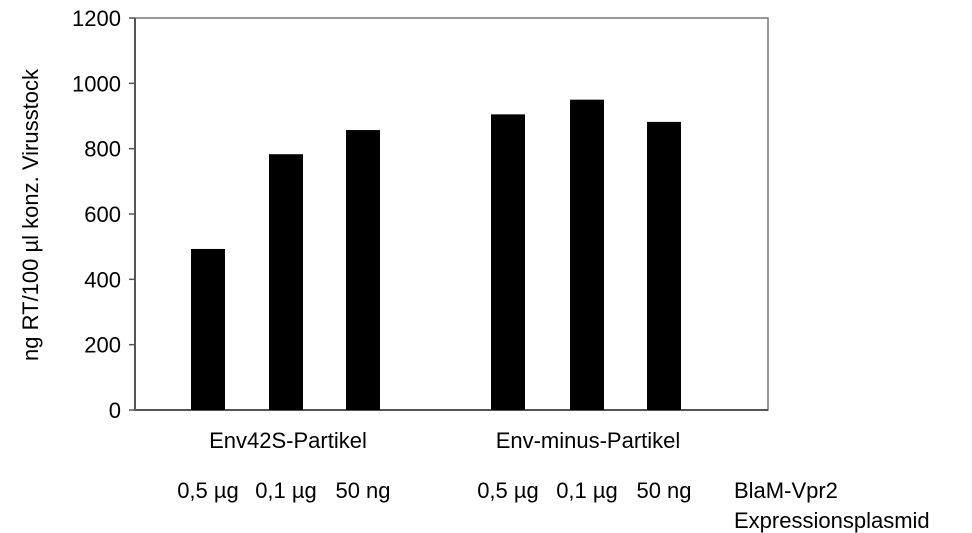 This screenshot has width=972, height=533. Describe the element at coordinates (102, 345) in the screenshot. I see `y-tick-label: 200` at that location.